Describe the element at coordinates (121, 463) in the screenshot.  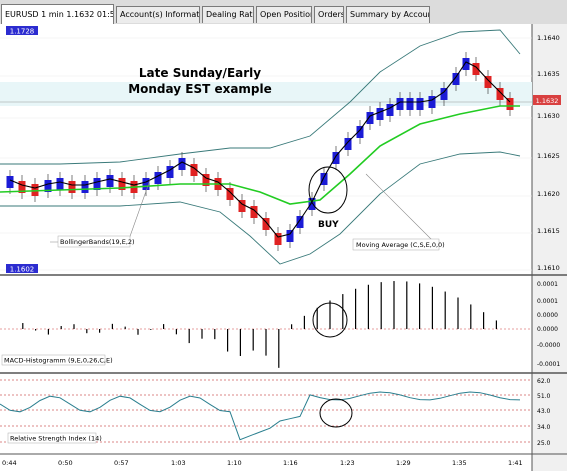
I see `time-tick: 0:57` at that location.